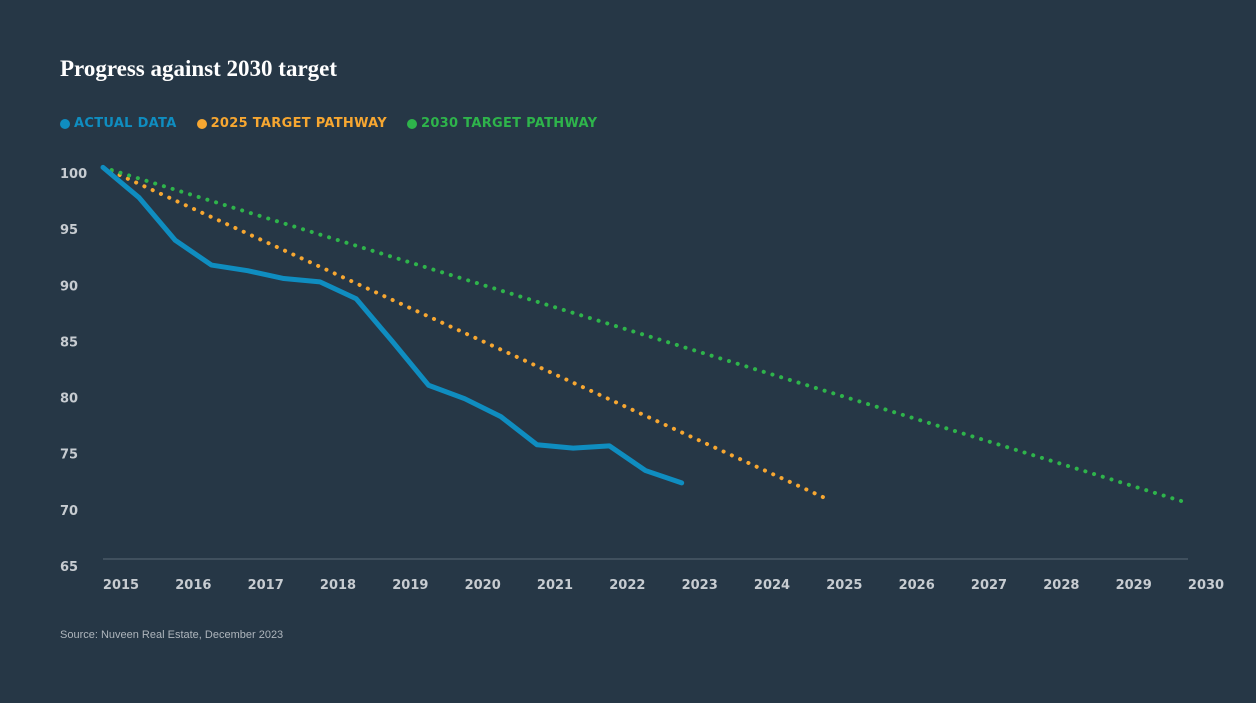  What do you see at coordinates (989, 585) in the screenshot?
I see `x-tick-label: 2027` at bounding box center [989, 585].